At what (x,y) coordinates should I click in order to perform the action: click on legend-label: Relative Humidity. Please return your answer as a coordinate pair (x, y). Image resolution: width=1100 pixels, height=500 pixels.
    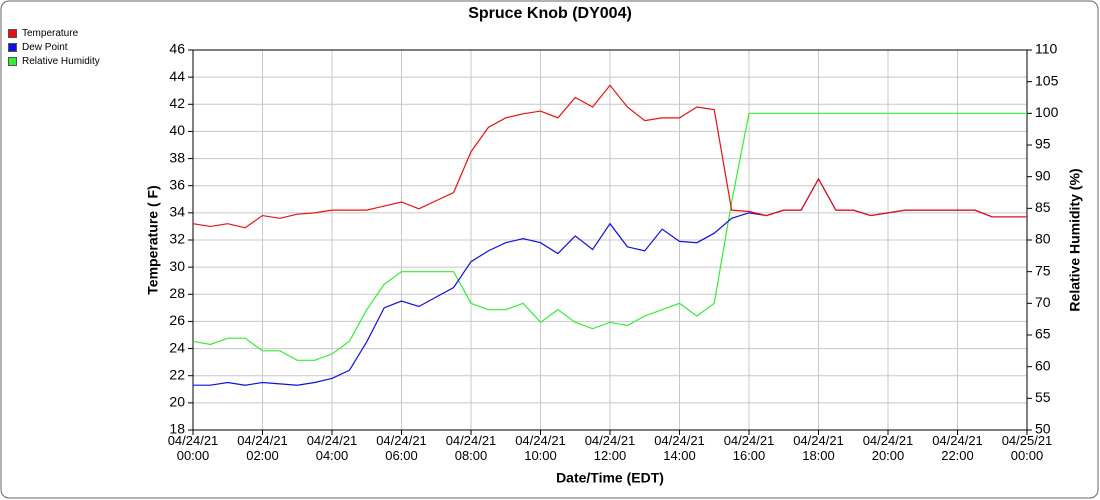
    Looking at the image, I should click on (61, 61).